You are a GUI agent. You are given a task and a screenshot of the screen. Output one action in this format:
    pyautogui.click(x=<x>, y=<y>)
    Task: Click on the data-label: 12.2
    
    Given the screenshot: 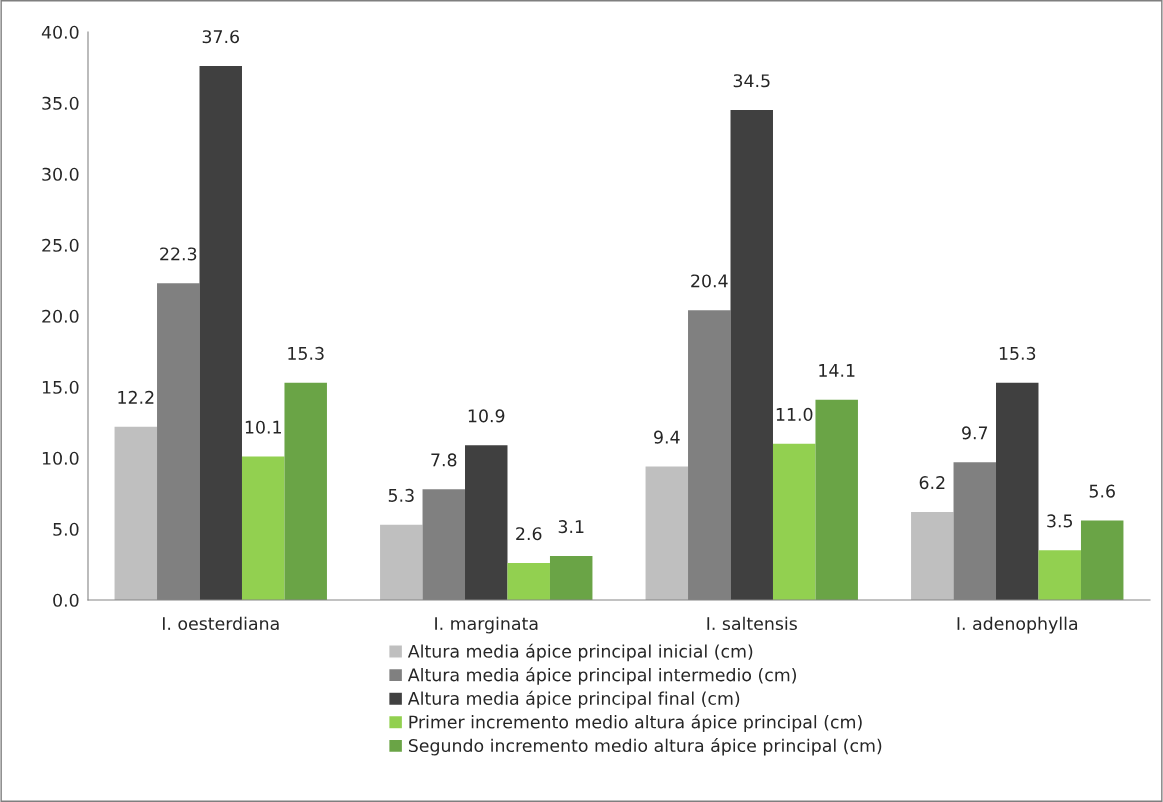 What is the action you would take?
    pyautogui.click(x=136, y=397)
    